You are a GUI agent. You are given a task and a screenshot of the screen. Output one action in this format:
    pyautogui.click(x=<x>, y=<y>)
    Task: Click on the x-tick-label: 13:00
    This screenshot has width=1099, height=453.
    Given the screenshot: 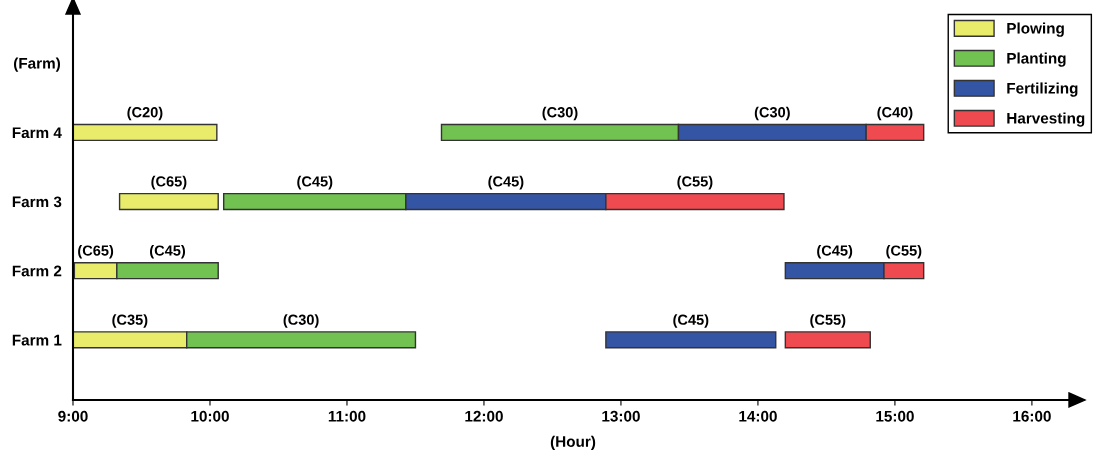 What is the action you would take?
    pyautogui.click(x=621, y=416)
    